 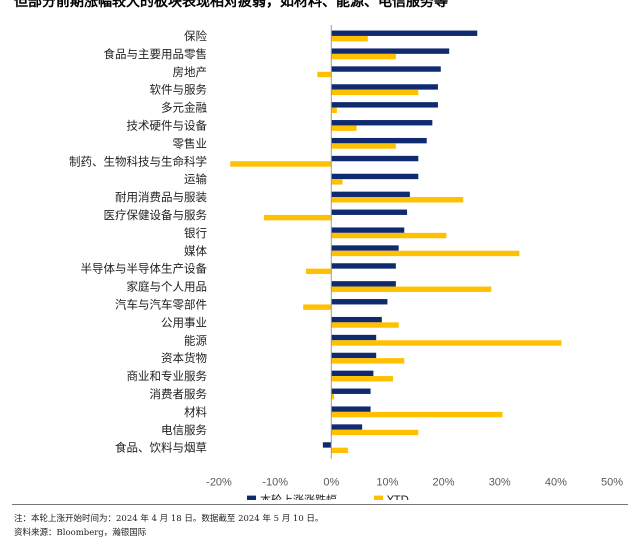 What do you see at coordinates (161, 304) in the screenshot?
I see `category-label: 汽车与汽车零部件` at bounding box center [161, 304].